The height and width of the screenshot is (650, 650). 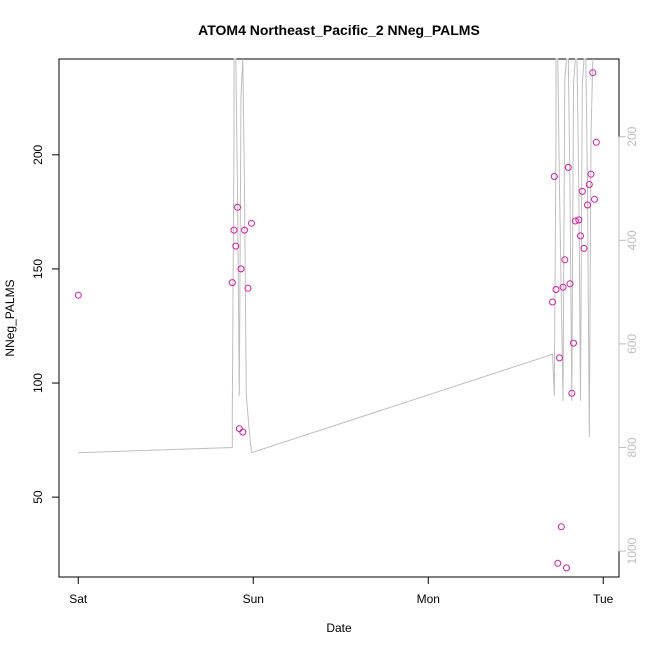 I want to click on y2-tick-label: 800, so click(x=632, y=447).